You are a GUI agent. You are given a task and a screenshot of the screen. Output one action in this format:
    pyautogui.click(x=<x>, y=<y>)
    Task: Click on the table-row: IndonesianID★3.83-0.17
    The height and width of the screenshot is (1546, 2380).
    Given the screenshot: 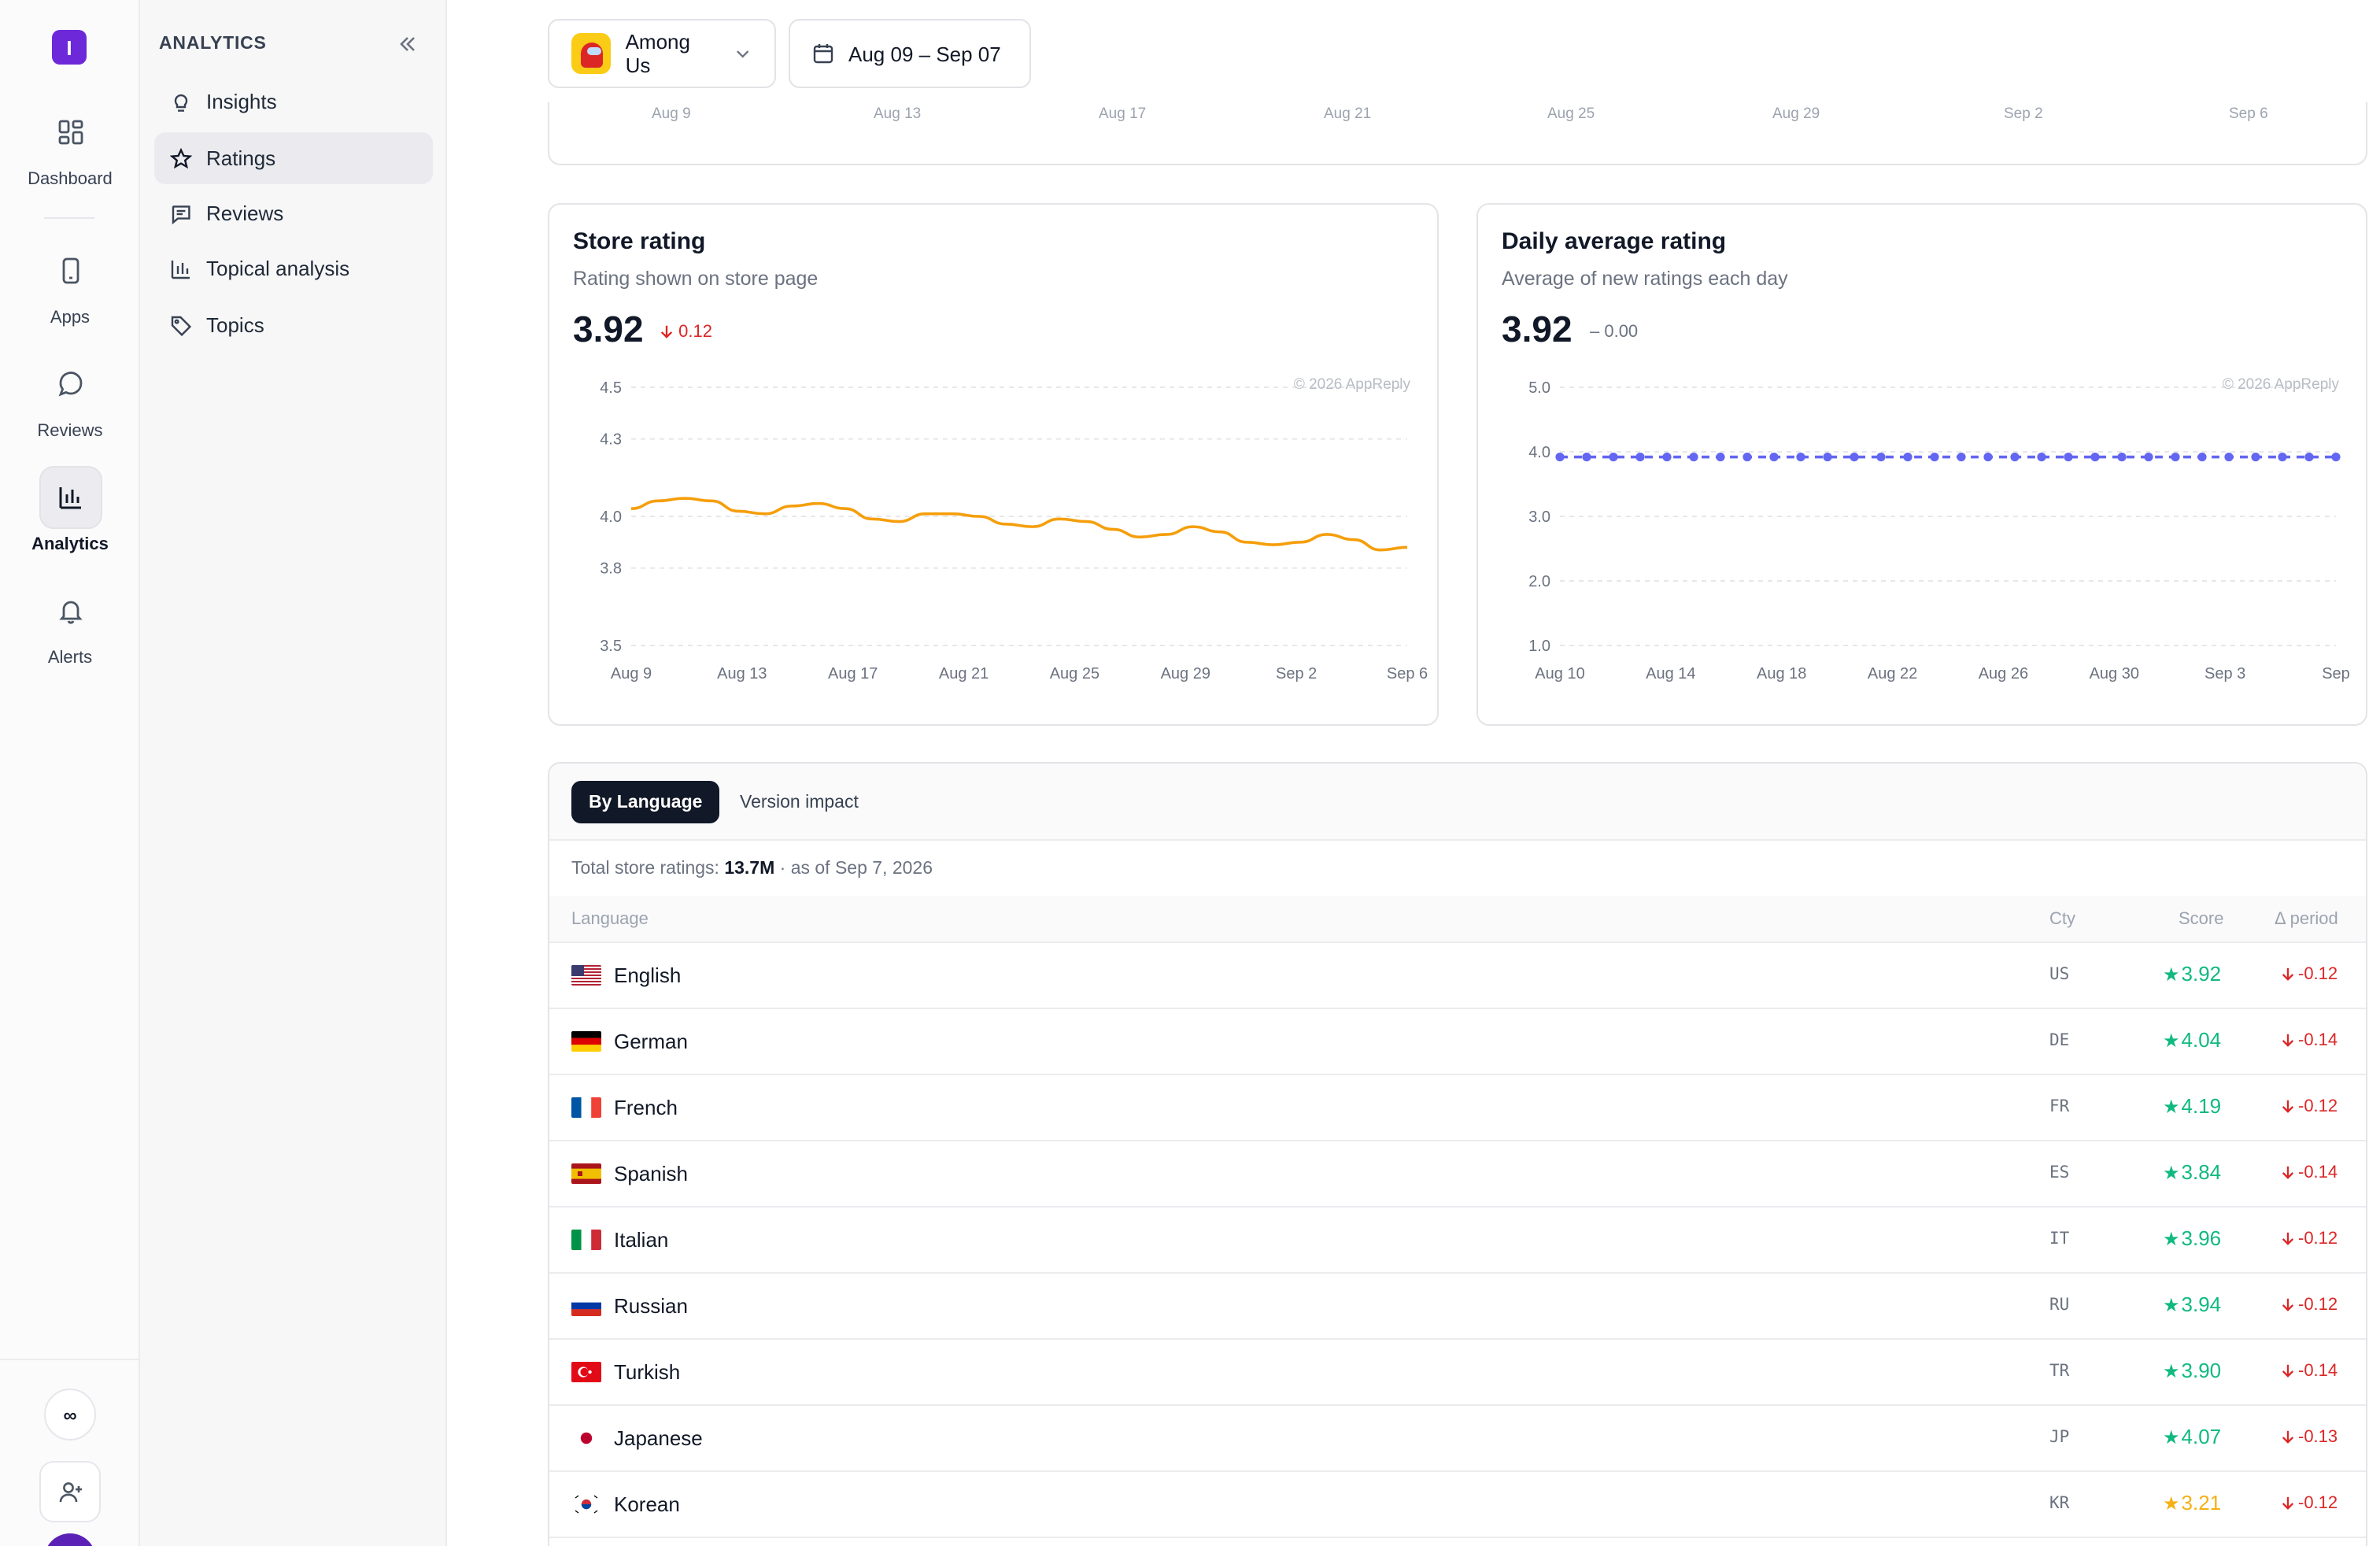 What is the action you would take?
    pyautogui.click(x=1457, y=1542)
    